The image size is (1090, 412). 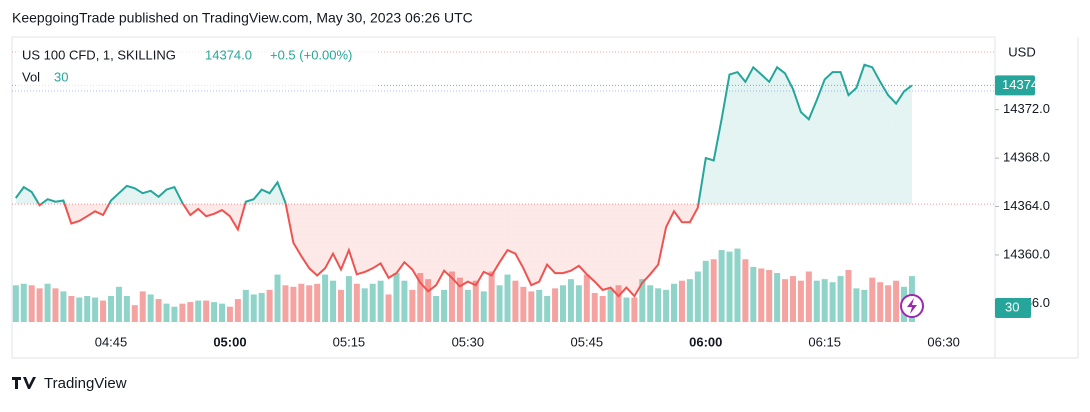 I want to click on legend-price: 14374.0, so click(x=228, y=54).